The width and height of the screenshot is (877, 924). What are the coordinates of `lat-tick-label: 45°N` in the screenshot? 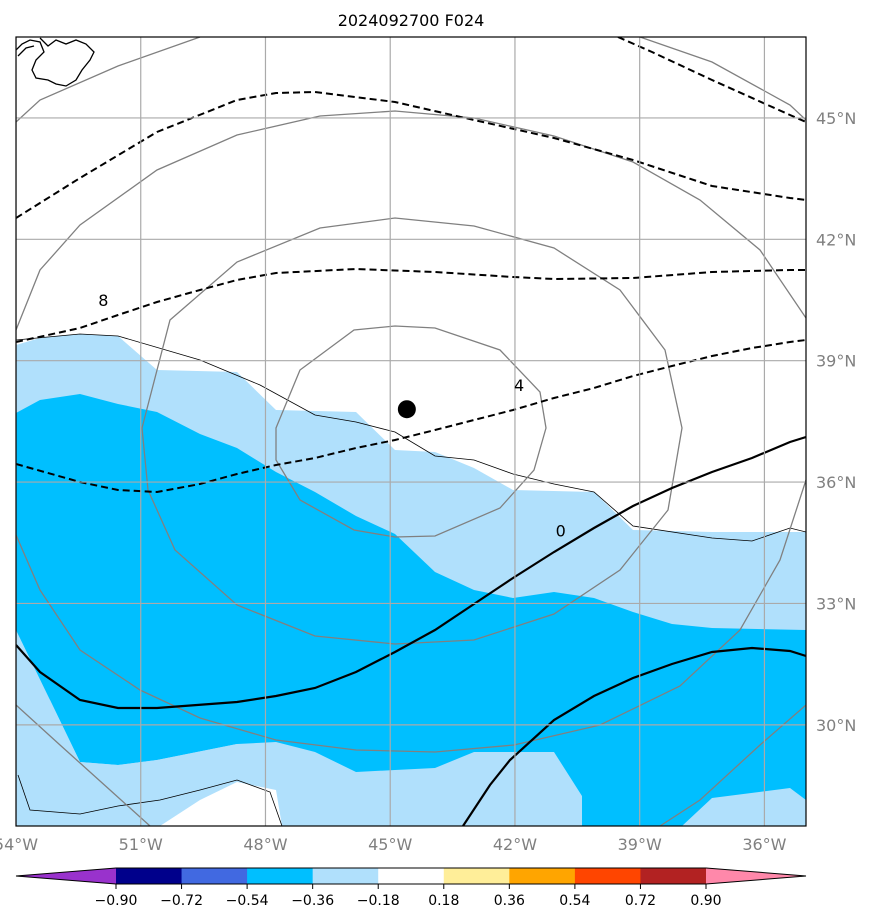 It's located at (836, 118).